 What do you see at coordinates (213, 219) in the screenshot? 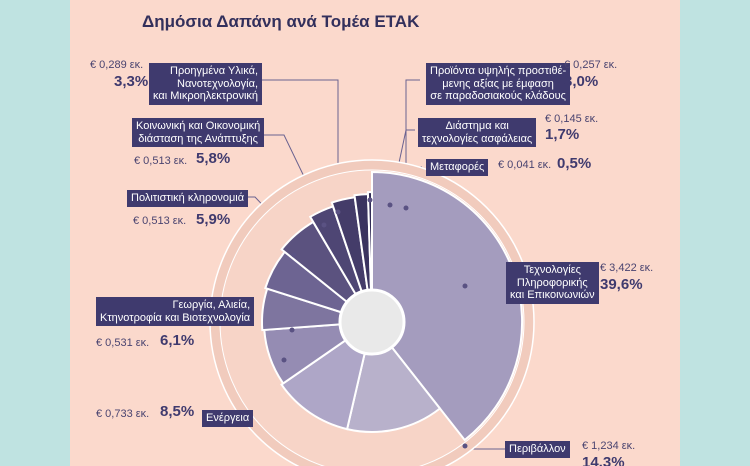
I see `percent-culture: 5,9%` at bounding box center [213, 219].